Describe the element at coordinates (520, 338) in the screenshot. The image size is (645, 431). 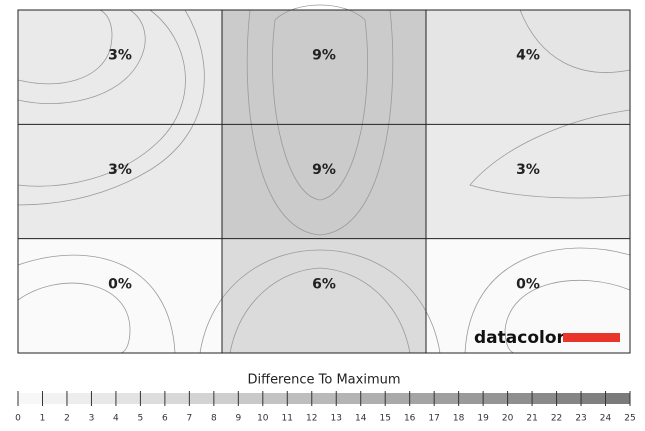
I see `brand: datacolor` at that location.